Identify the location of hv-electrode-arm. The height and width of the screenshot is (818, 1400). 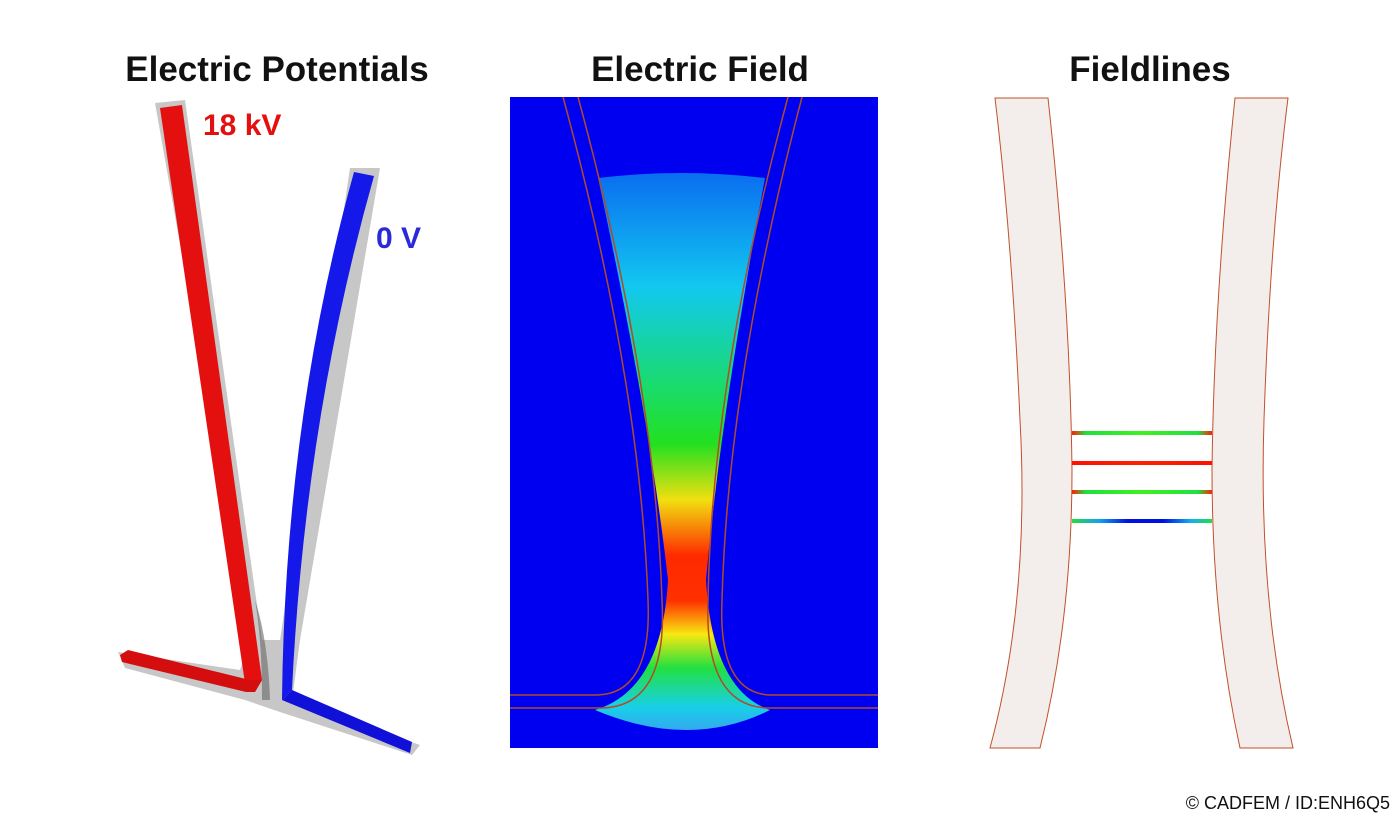
(191, 671).